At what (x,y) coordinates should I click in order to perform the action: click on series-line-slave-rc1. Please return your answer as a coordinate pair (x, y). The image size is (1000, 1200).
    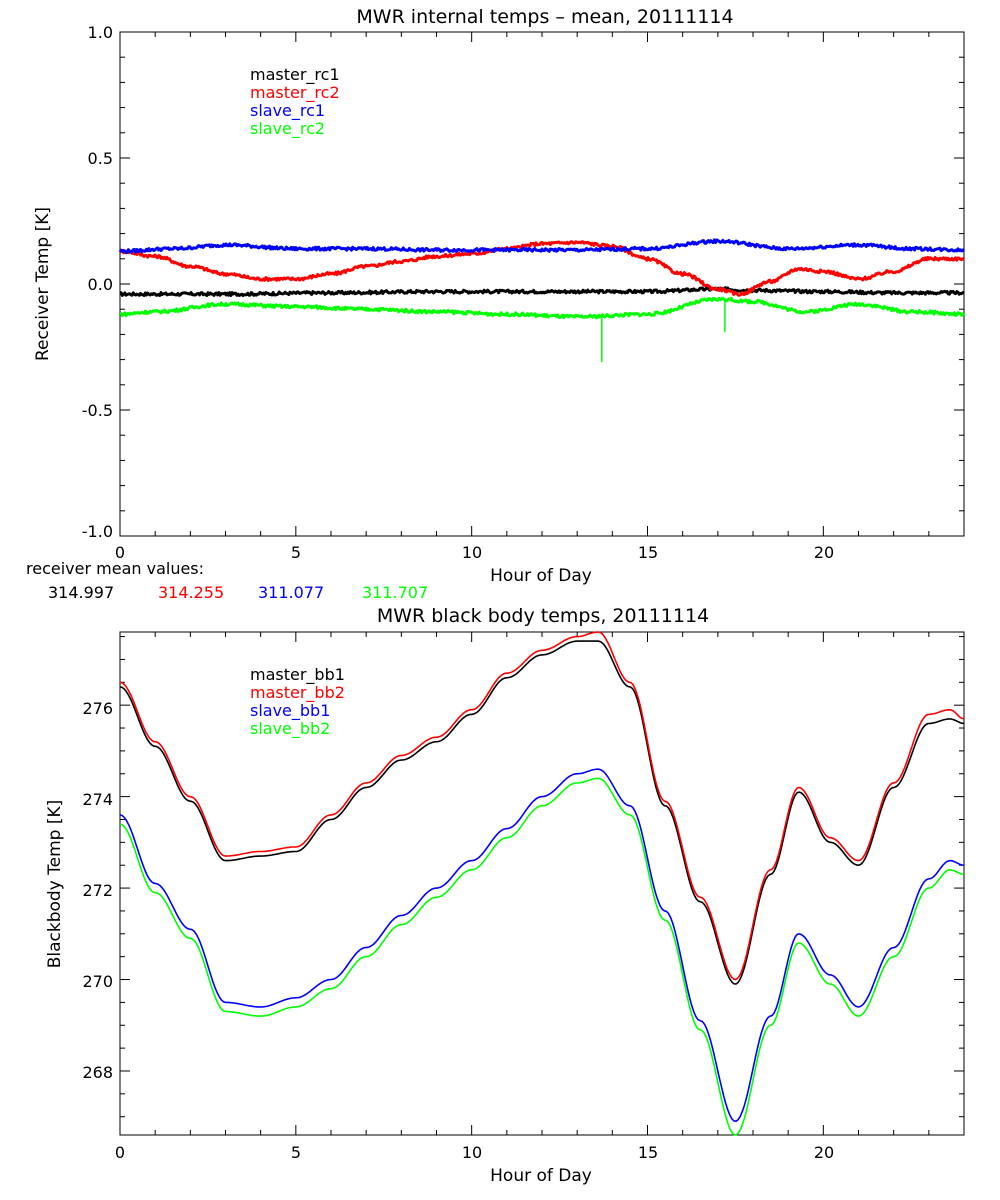
    Looking at the image, I should click on (541, 246).